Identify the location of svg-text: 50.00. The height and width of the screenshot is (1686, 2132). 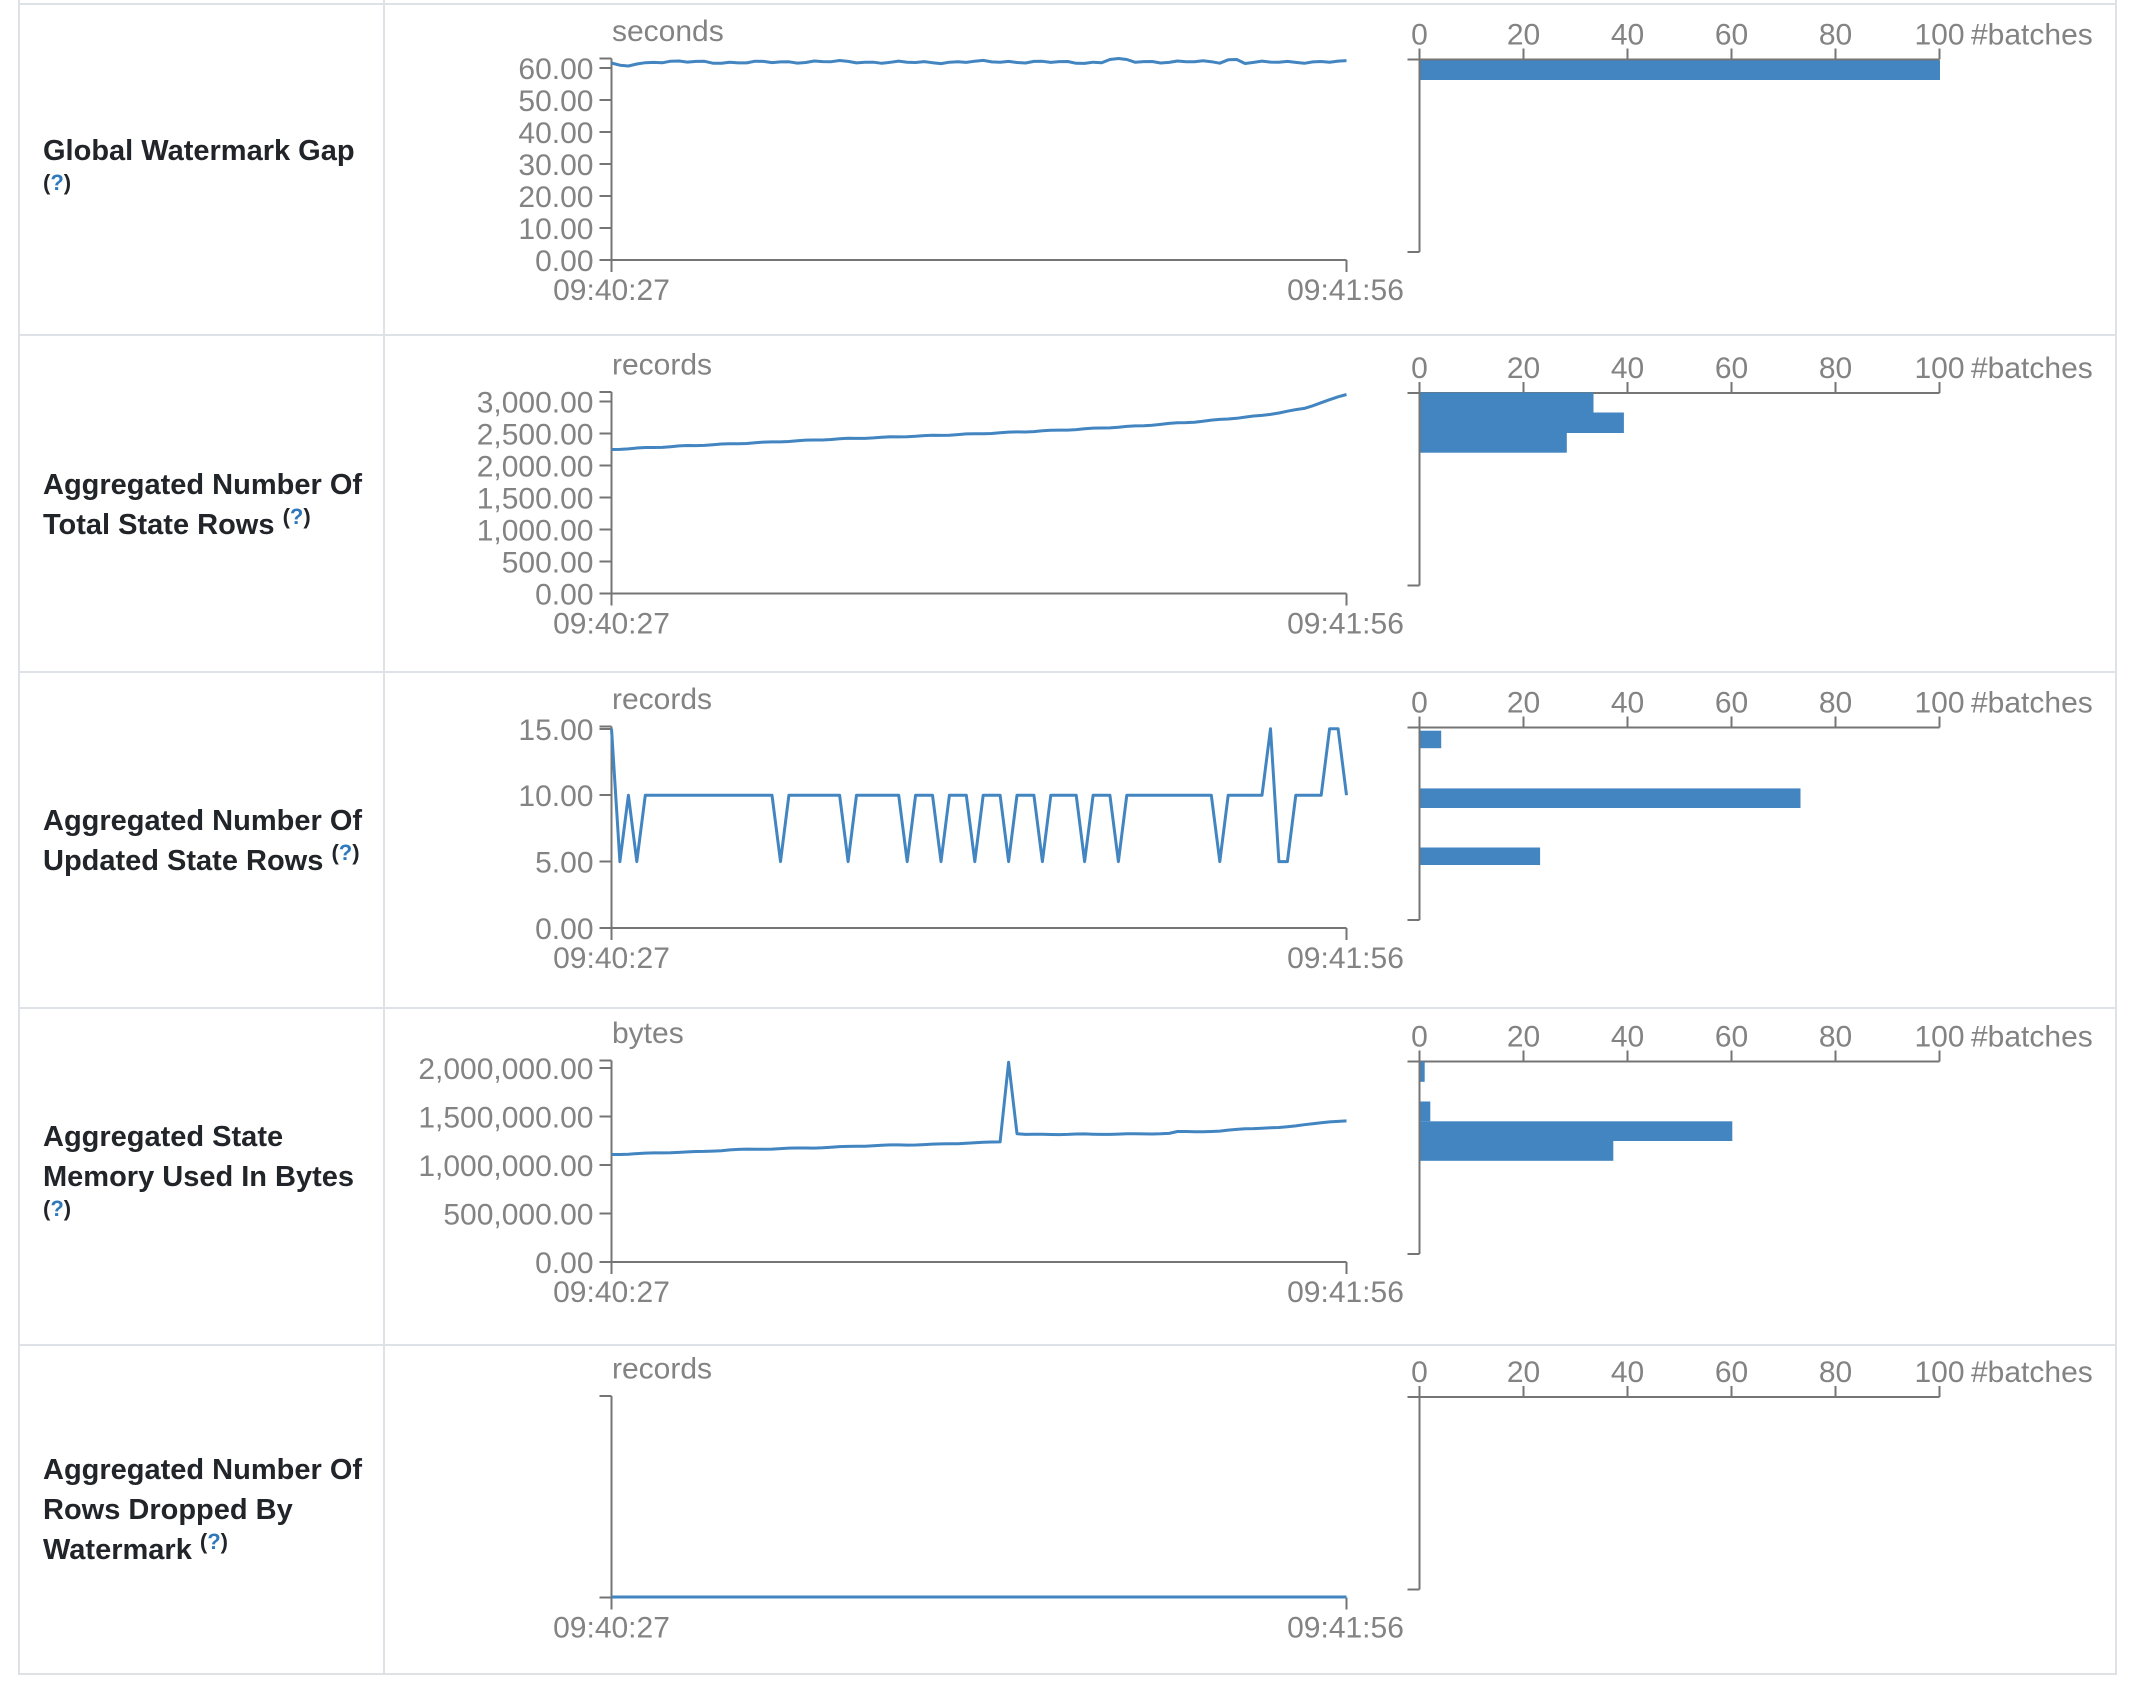
(555, 101).